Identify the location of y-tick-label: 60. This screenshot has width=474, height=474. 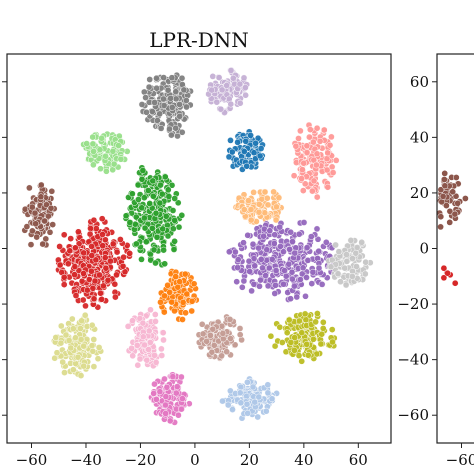
(419, 82).